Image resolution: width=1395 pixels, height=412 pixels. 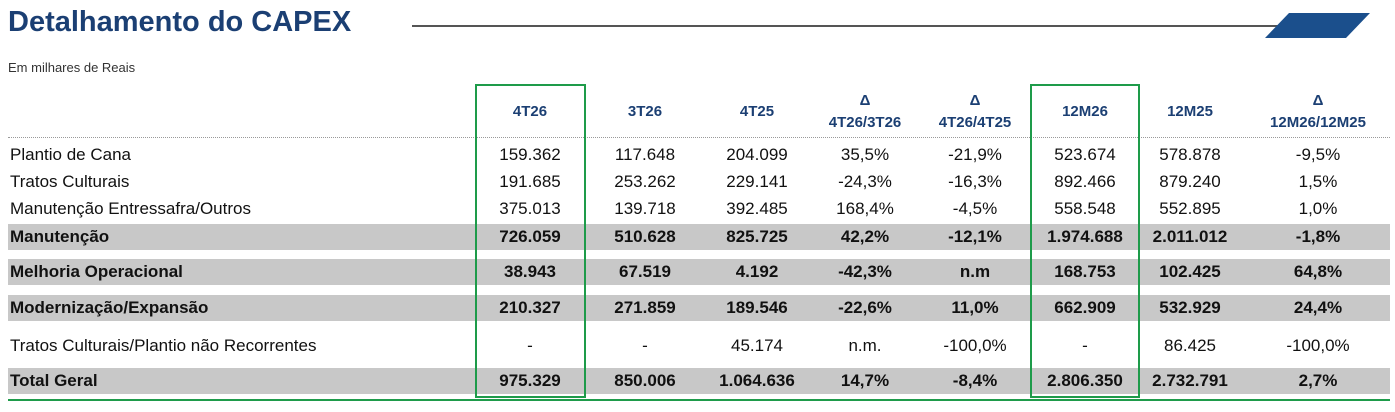 I want to click on cell: 523.674, so click(x=1085, y=154).